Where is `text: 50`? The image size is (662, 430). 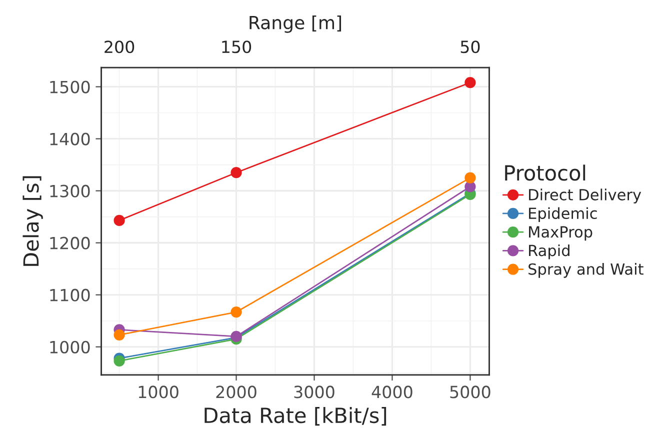 text: 50 is located at coordinates (470, 47).